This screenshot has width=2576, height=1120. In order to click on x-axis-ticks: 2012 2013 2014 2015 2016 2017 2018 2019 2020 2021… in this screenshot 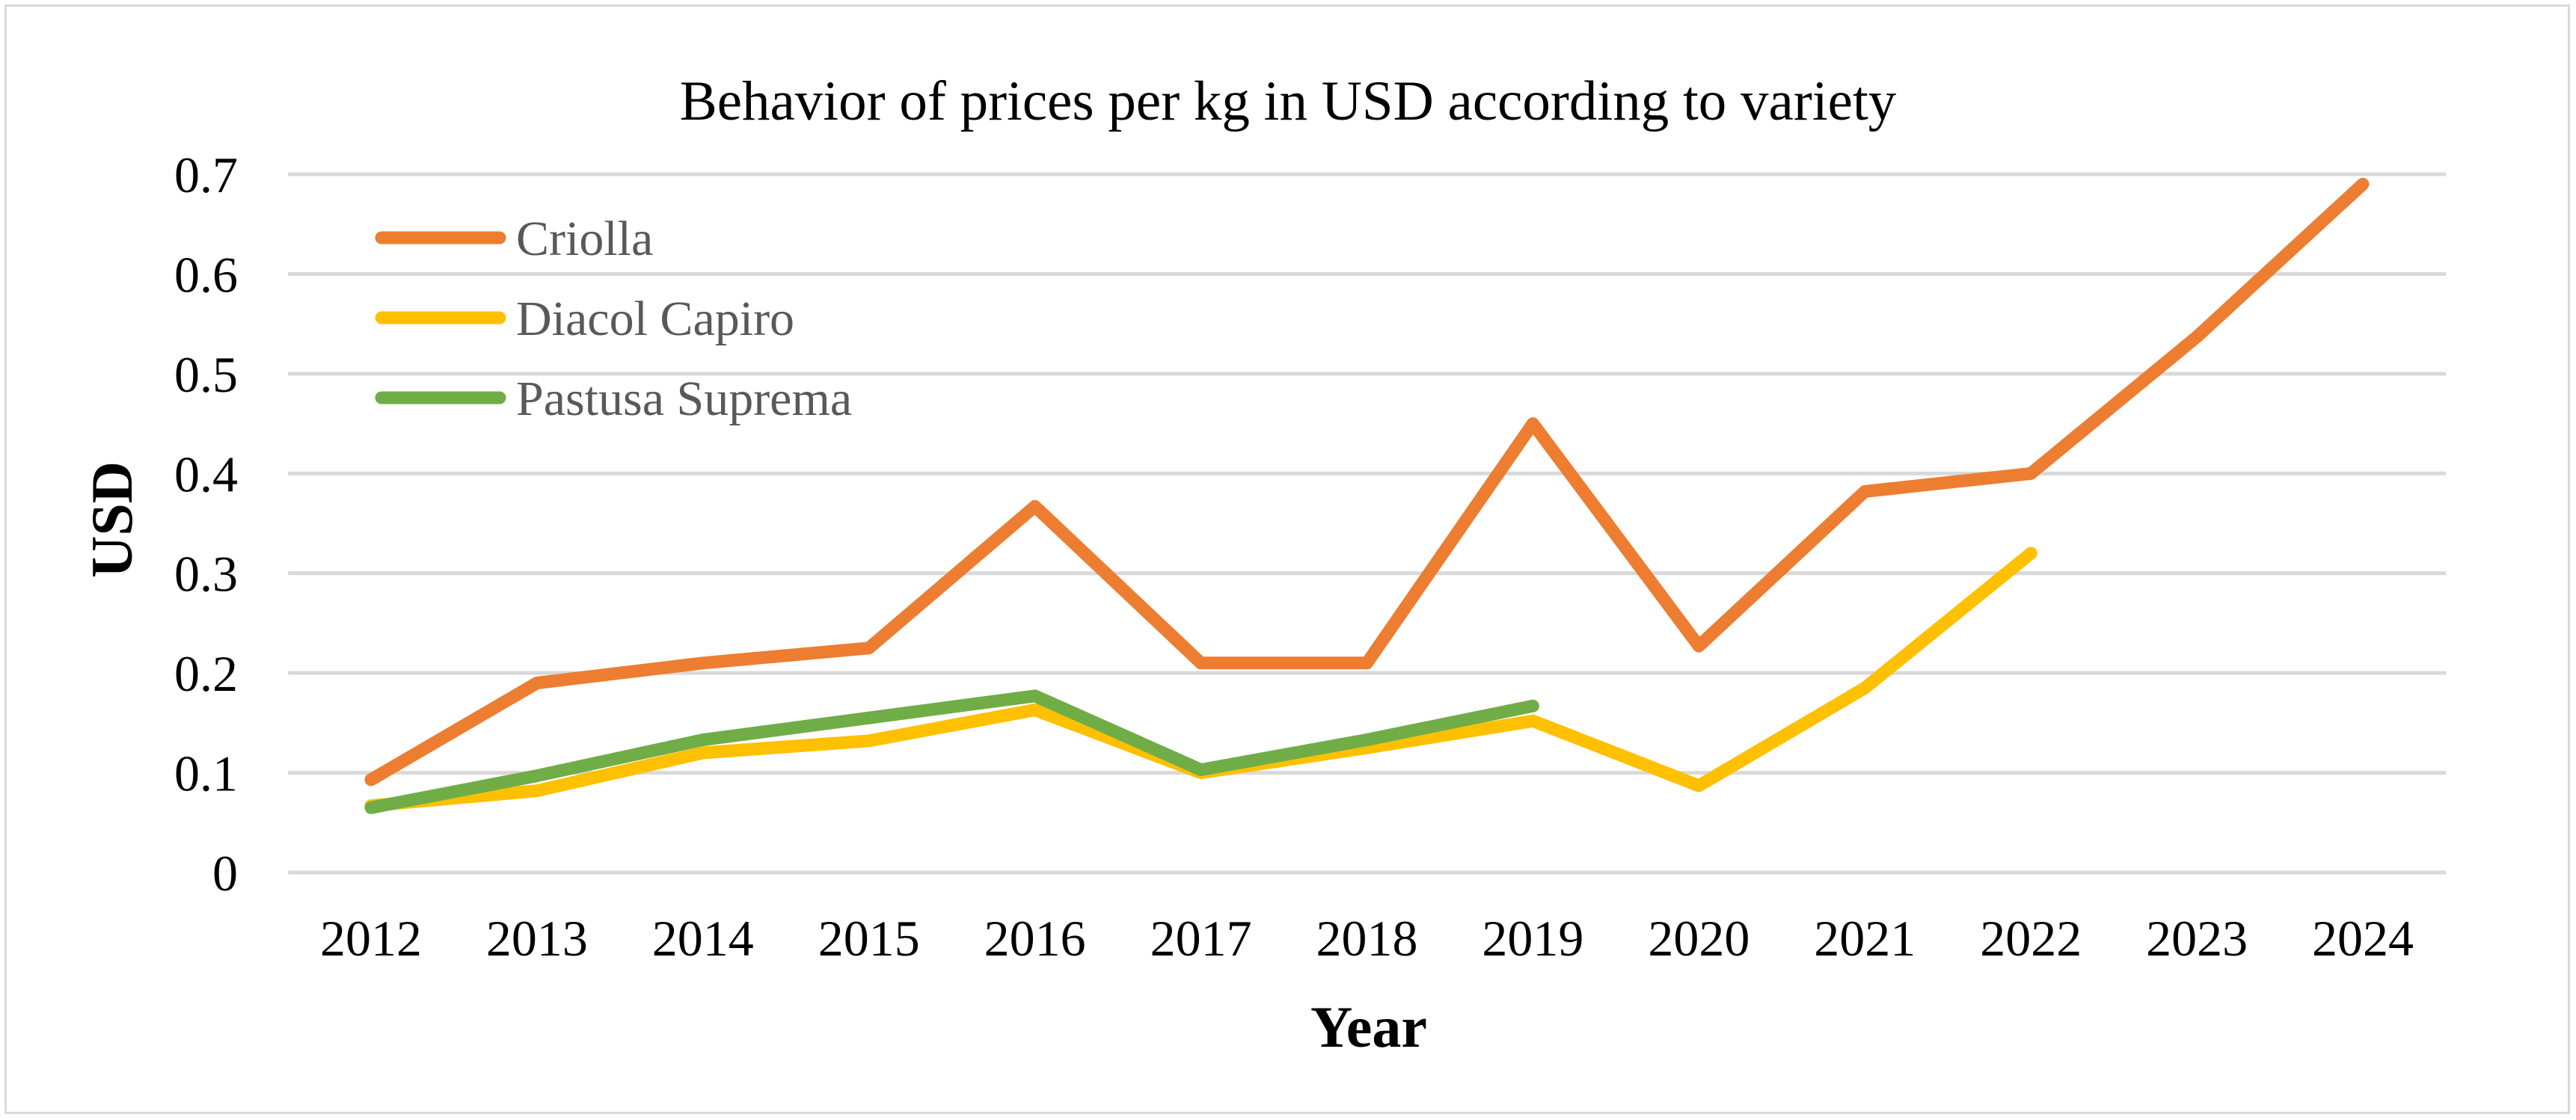, I will do `click(1367, 938)`.